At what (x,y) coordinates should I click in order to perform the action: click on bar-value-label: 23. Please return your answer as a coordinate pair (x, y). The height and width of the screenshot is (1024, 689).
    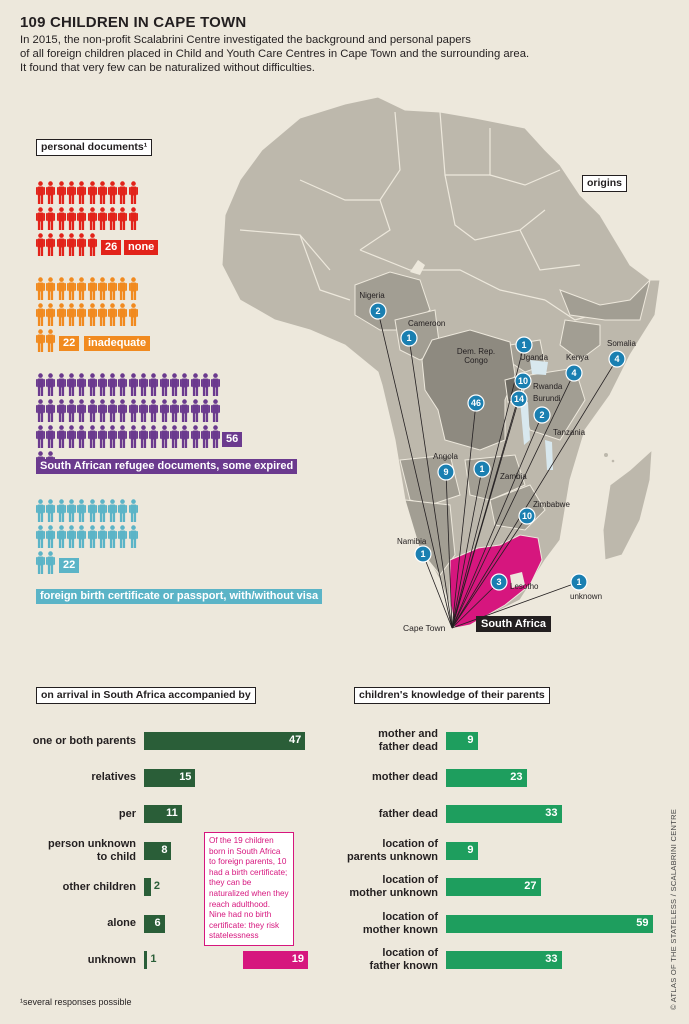
    Looking at the image, I should click on (516, 776).